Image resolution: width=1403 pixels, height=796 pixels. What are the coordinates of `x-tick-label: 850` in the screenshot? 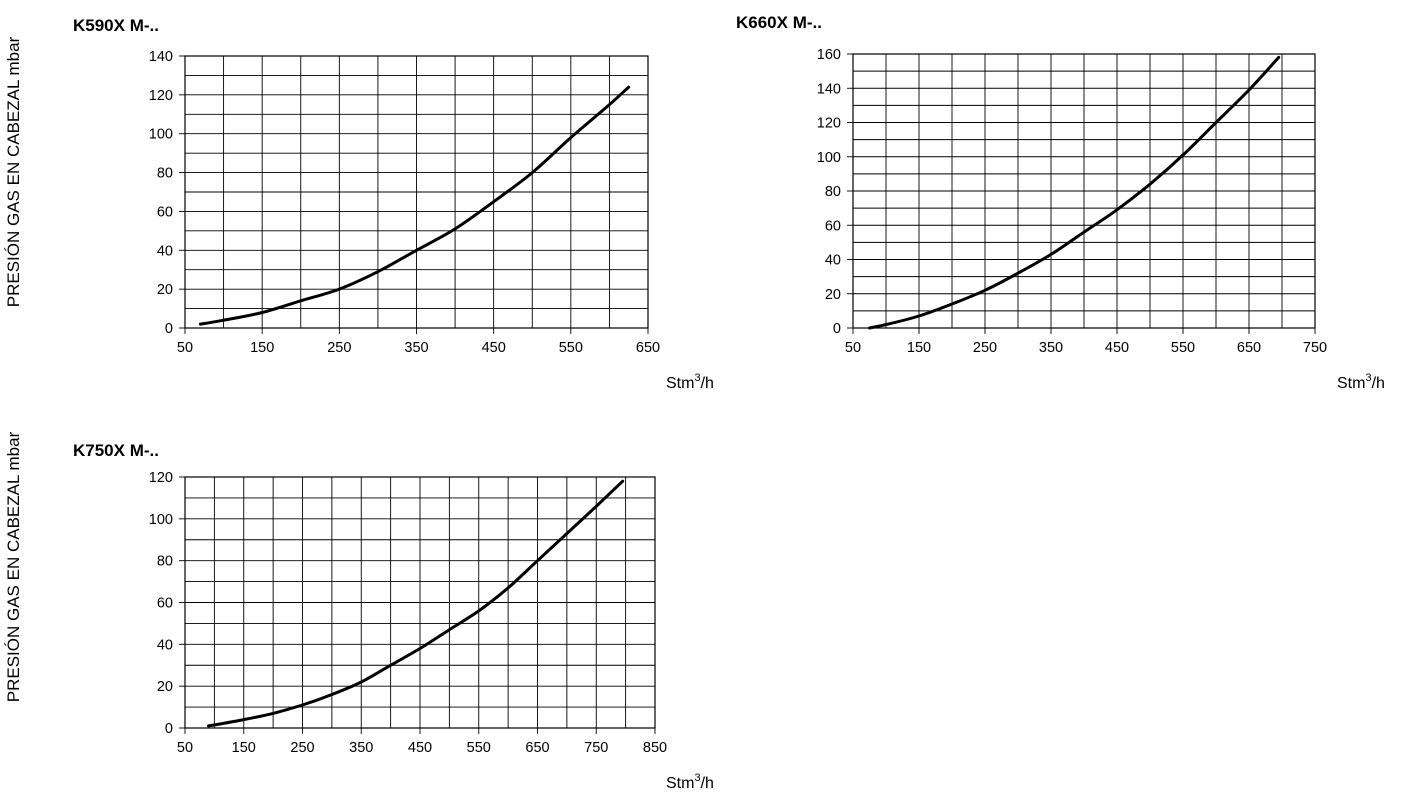 It's located at (655, 748).